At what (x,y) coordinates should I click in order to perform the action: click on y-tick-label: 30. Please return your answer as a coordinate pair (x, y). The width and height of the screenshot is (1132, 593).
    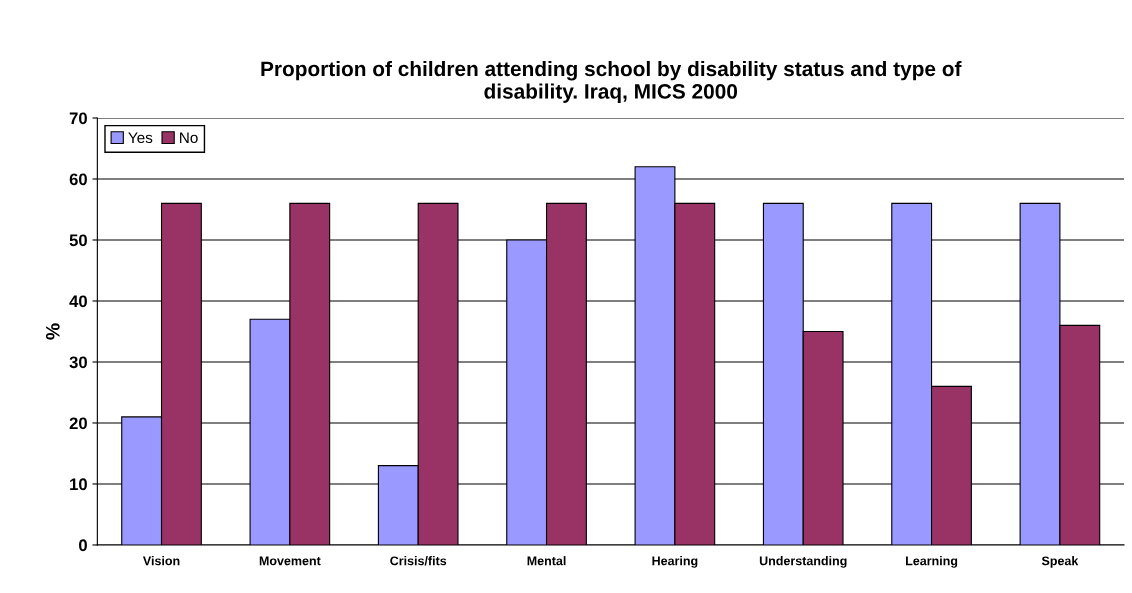
    Looking at the image, I should click on (78, 362).